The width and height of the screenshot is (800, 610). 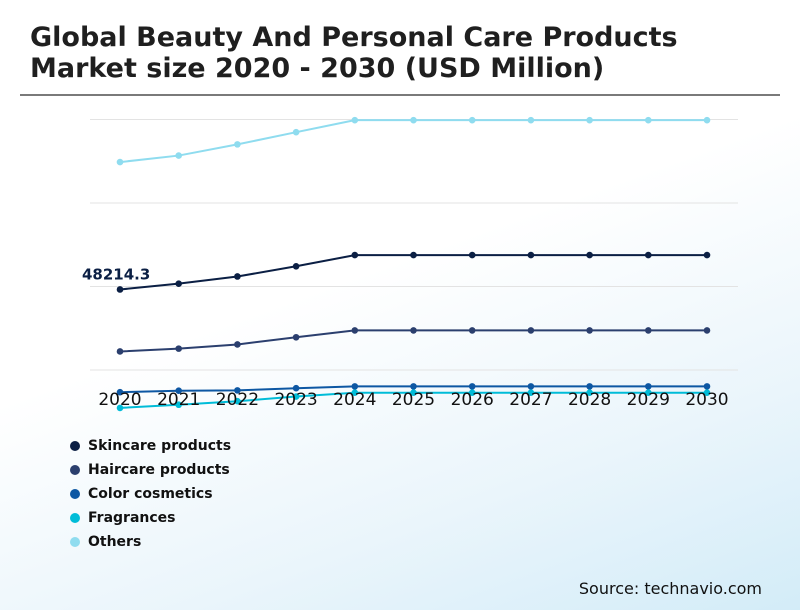 I want to click on data-labels: 48214.3, so click(x=116, y=274).